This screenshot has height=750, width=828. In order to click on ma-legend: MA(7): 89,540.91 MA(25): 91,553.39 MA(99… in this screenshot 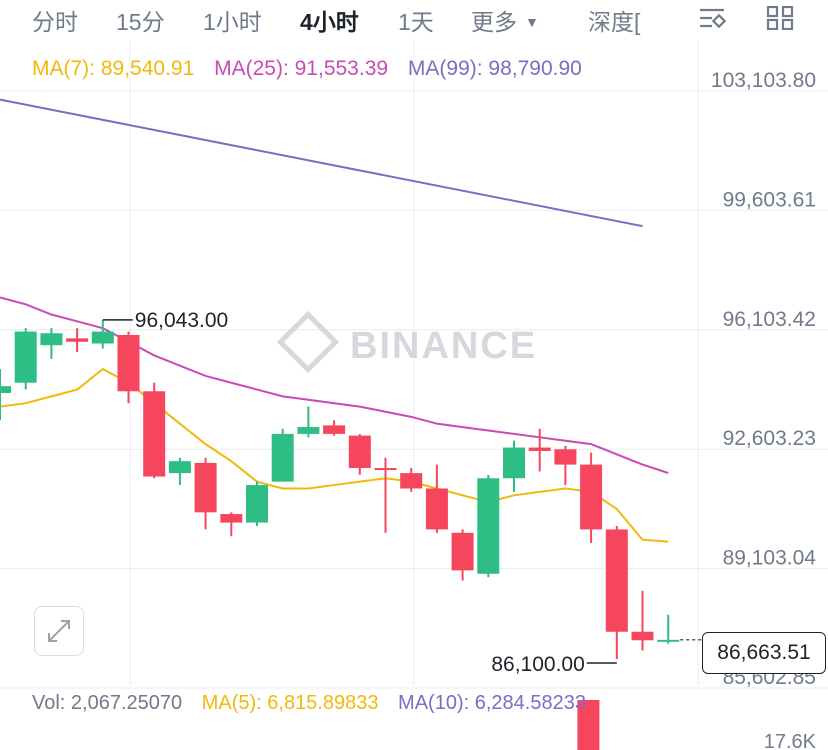, I will do `click(314, 69)`.